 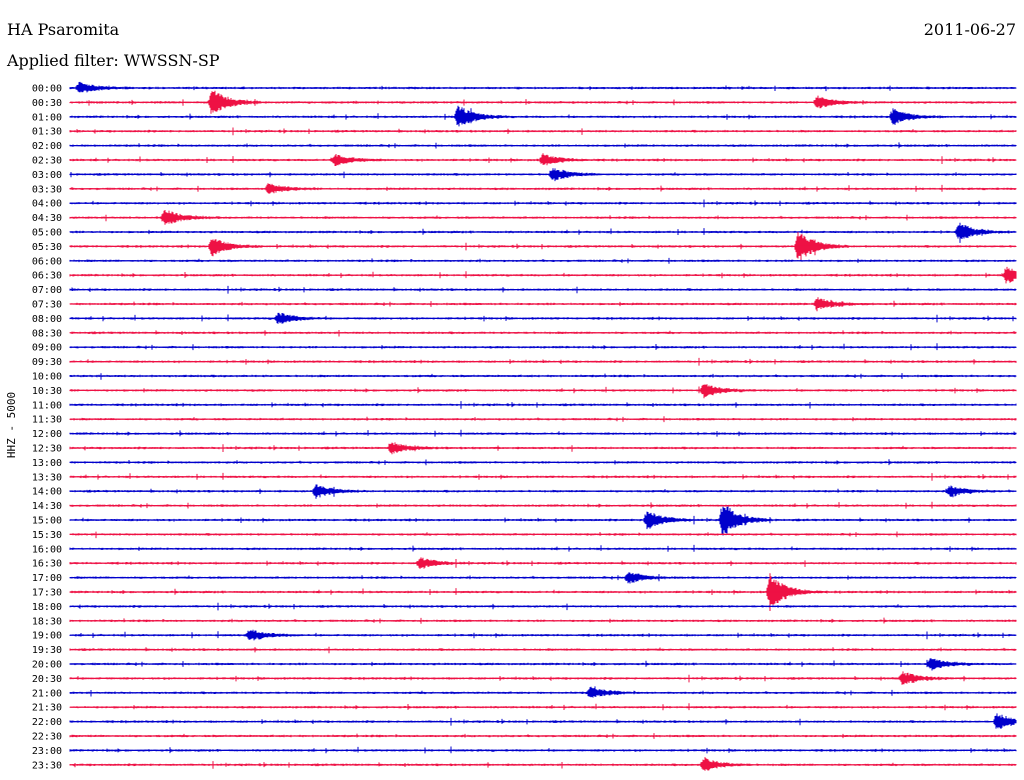 What do you see at coordinates (47, 89) in the screenshot?
I see `row-label: 00:00` at bounding box center [47, 89].